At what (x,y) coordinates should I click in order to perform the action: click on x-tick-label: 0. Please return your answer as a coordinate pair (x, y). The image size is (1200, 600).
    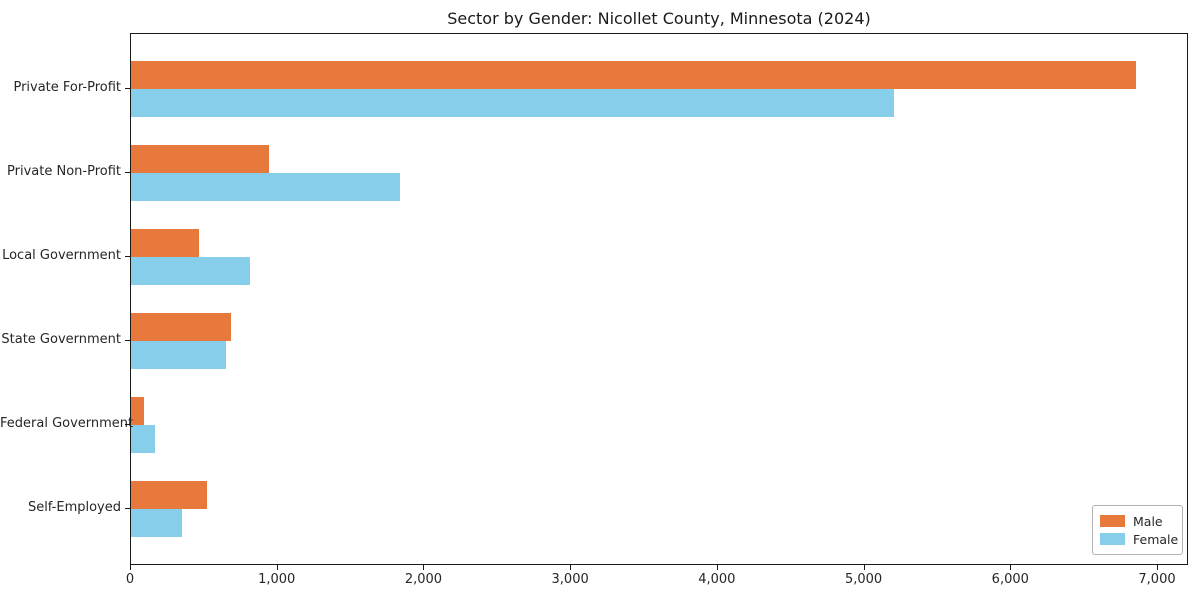
    Looking at the image, I should click on (130, 579).